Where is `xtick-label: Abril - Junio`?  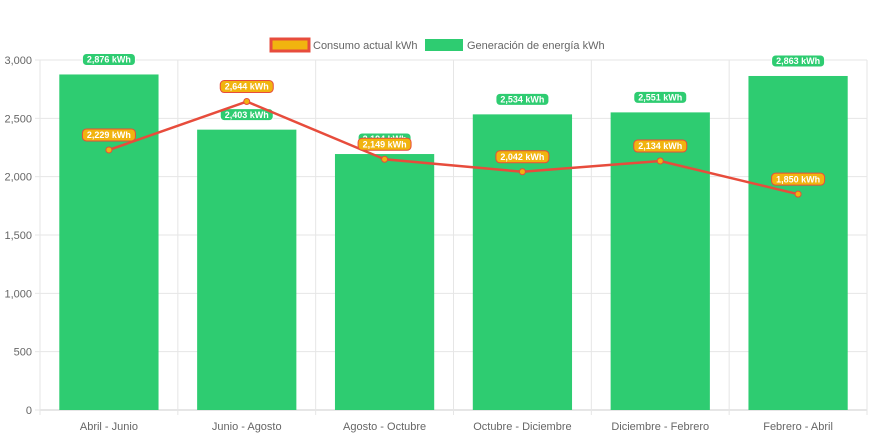 xtick-label: Abril - Junio is located at coordinates (109, 427).